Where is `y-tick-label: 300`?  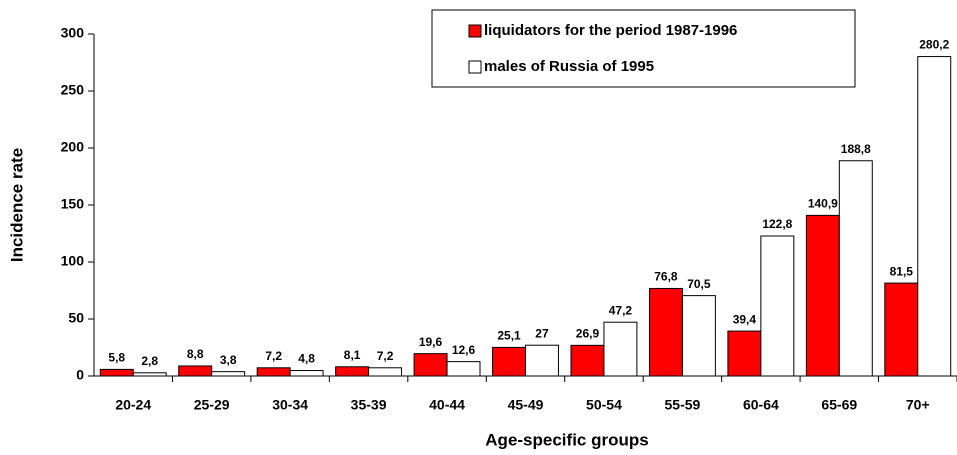 y-tick-label: 300 is located at coordinates (73, 33).